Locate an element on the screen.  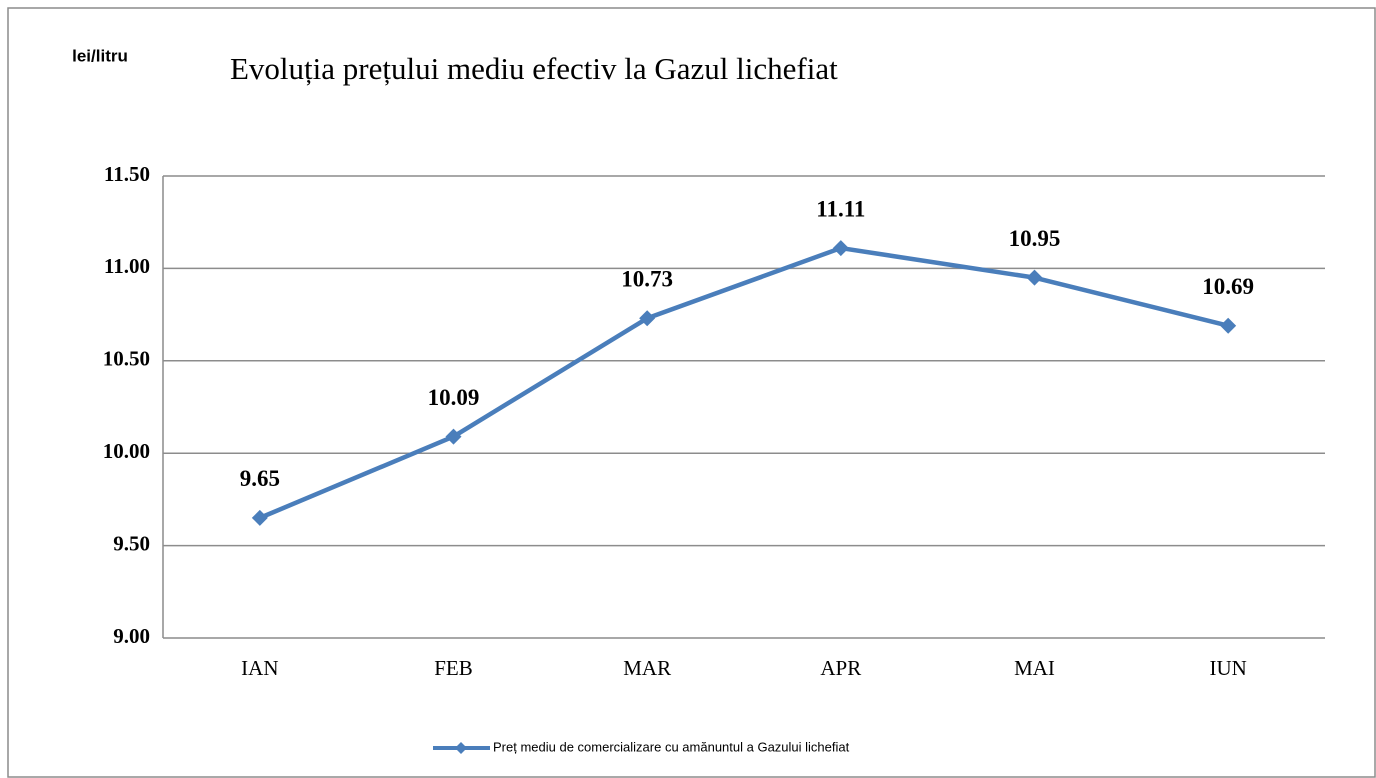
x-tick-label: FEB is located at coordinates (453, 668).